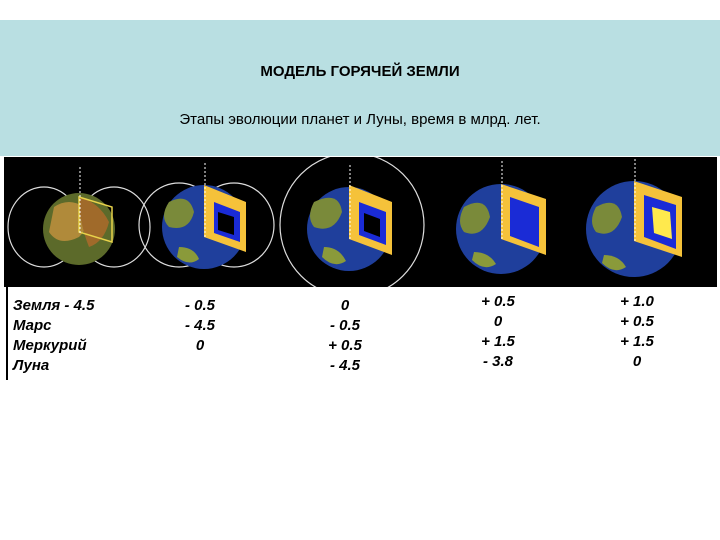 The width and height of the screenshot is (720, 540). What do you see at coordinates (634, 218) in the screenshot?
I see `stage-5-globe` at bounding box center [634, 218].